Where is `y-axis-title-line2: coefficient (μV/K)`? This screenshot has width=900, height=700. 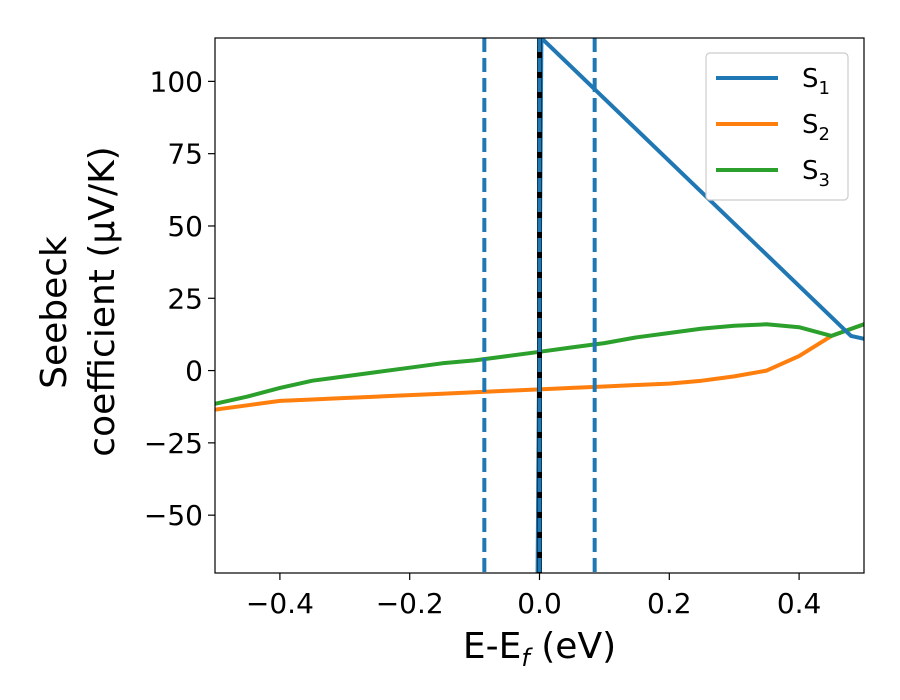
y-axis-title-line2: coefficient (μV/K) is located at coordinates (102, 301).